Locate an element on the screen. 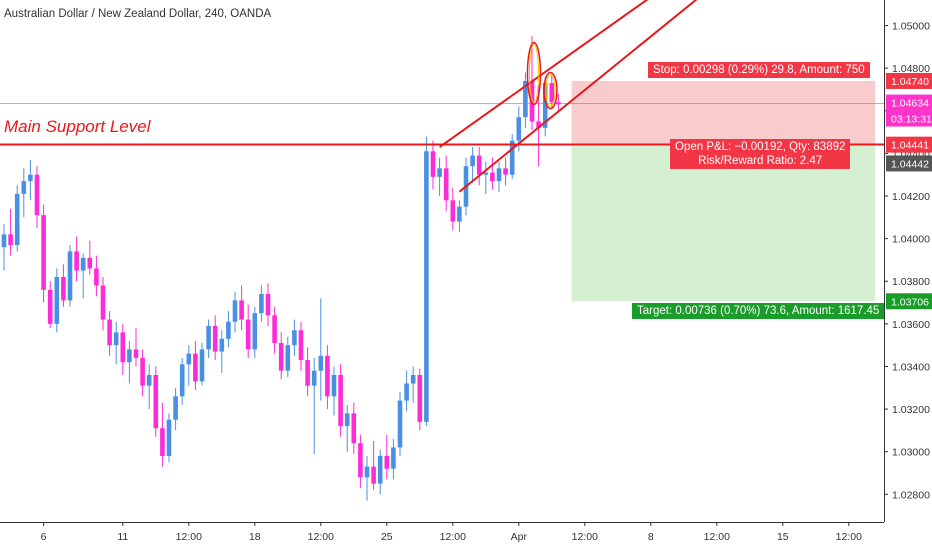  stop-zone is located at coordinates (723, 112).